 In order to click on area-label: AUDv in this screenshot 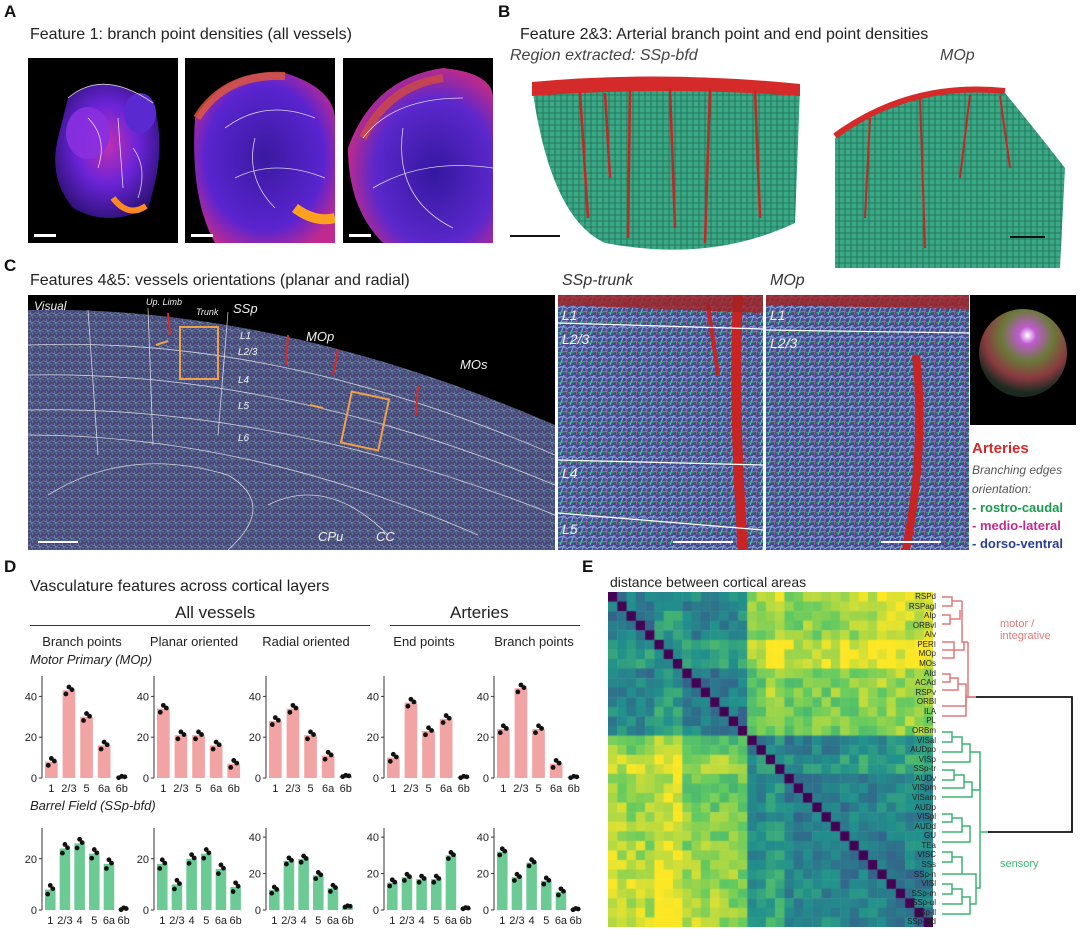, I will do `click(925, 778)`.